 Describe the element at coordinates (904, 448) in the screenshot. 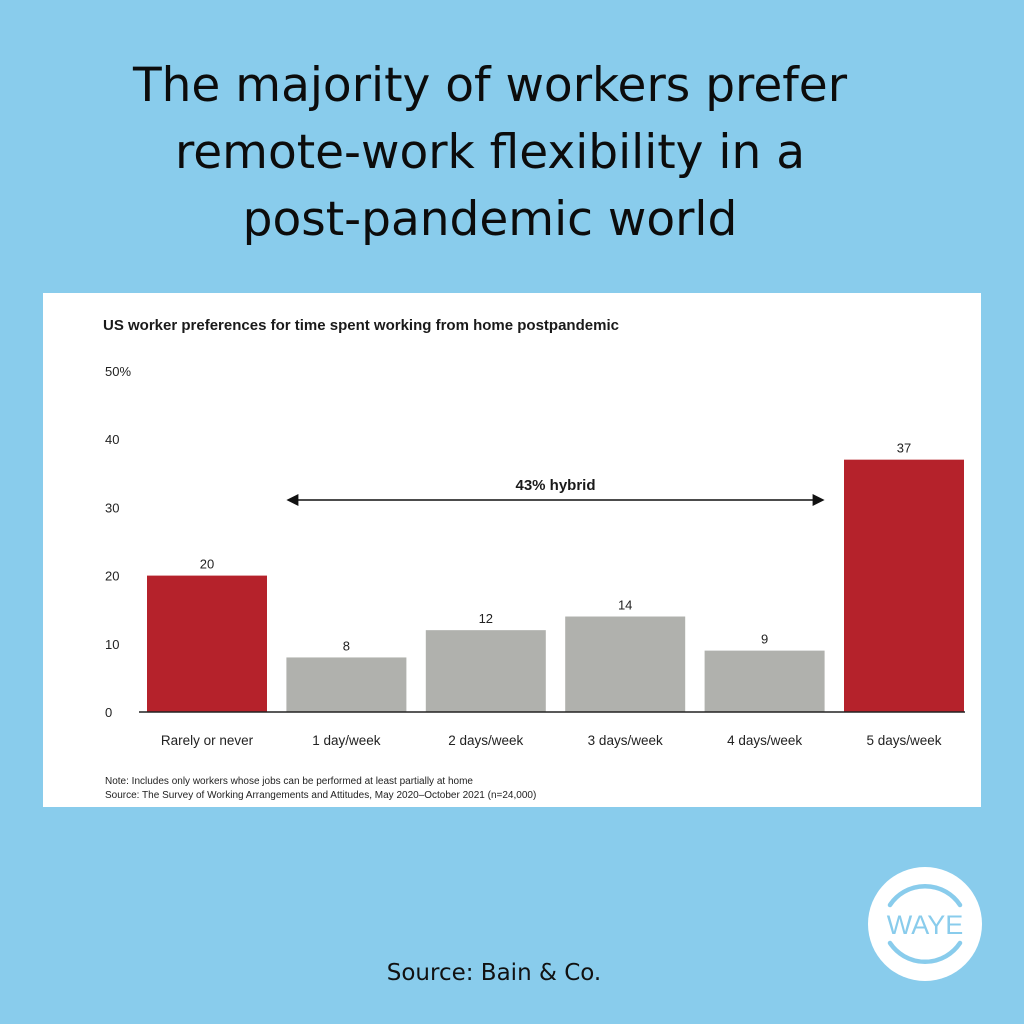

I see `bar-value-label: 37` at that location.